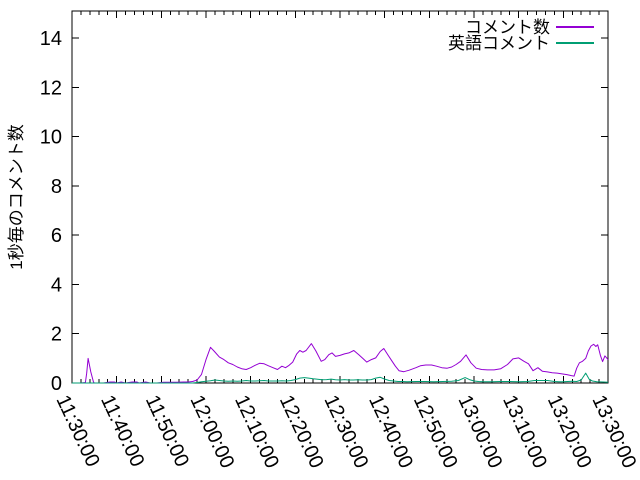 This screenshot has width=640, height=480. What do you see at coordinates (77, 431) in the screenshot?
I see `x-tick-label: 11:30:00` at bounding box center [77, 431].